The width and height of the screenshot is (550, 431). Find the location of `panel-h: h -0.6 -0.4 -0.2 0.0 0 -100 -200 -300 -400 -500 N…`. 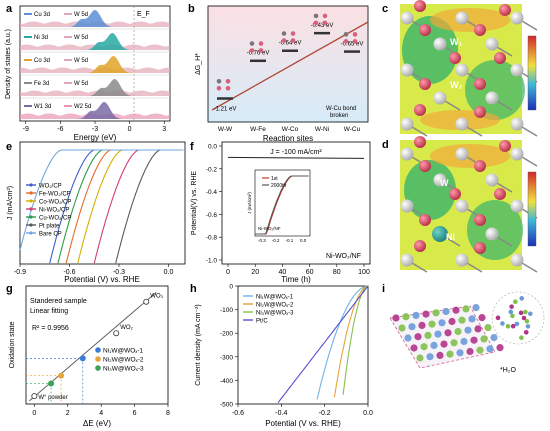

panel-h: h -0.6 -0.4 -0.2 0.0 0 -100 -200 -300 -400 -500 N… is located at coordinates (281, 355).